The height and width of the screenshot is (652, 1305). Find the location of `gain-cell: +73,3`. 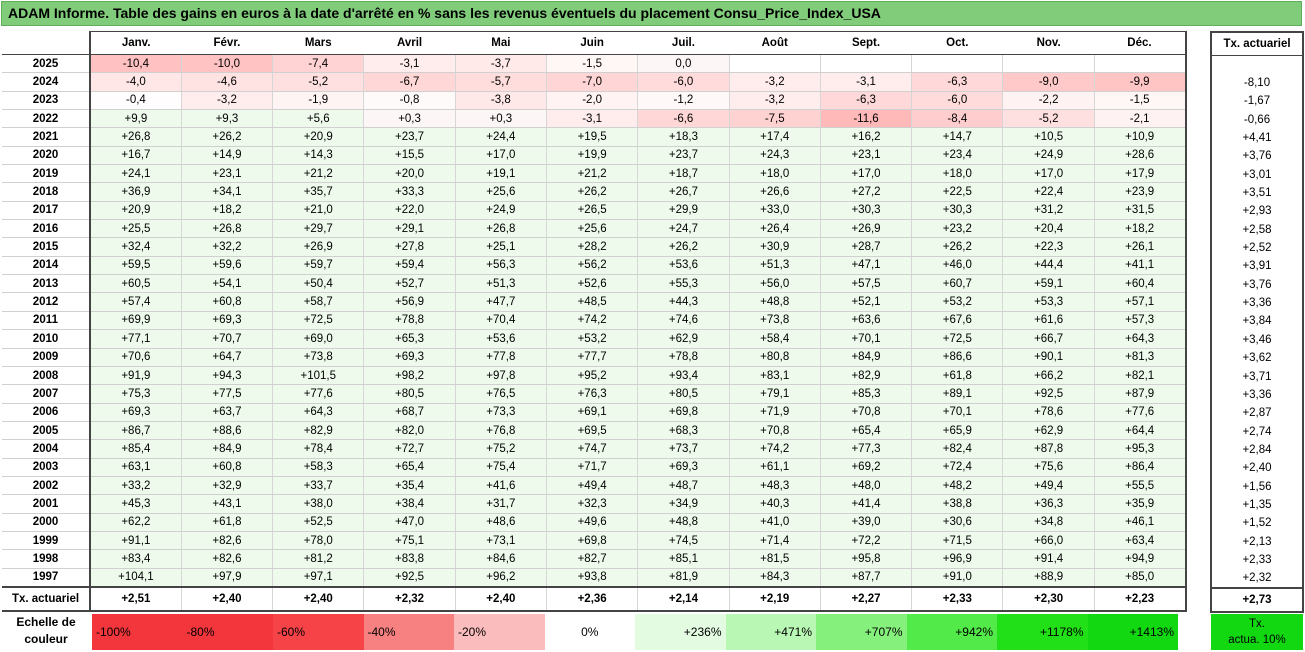

gain-cell: +73,3 is located at coordinates (501, 412).